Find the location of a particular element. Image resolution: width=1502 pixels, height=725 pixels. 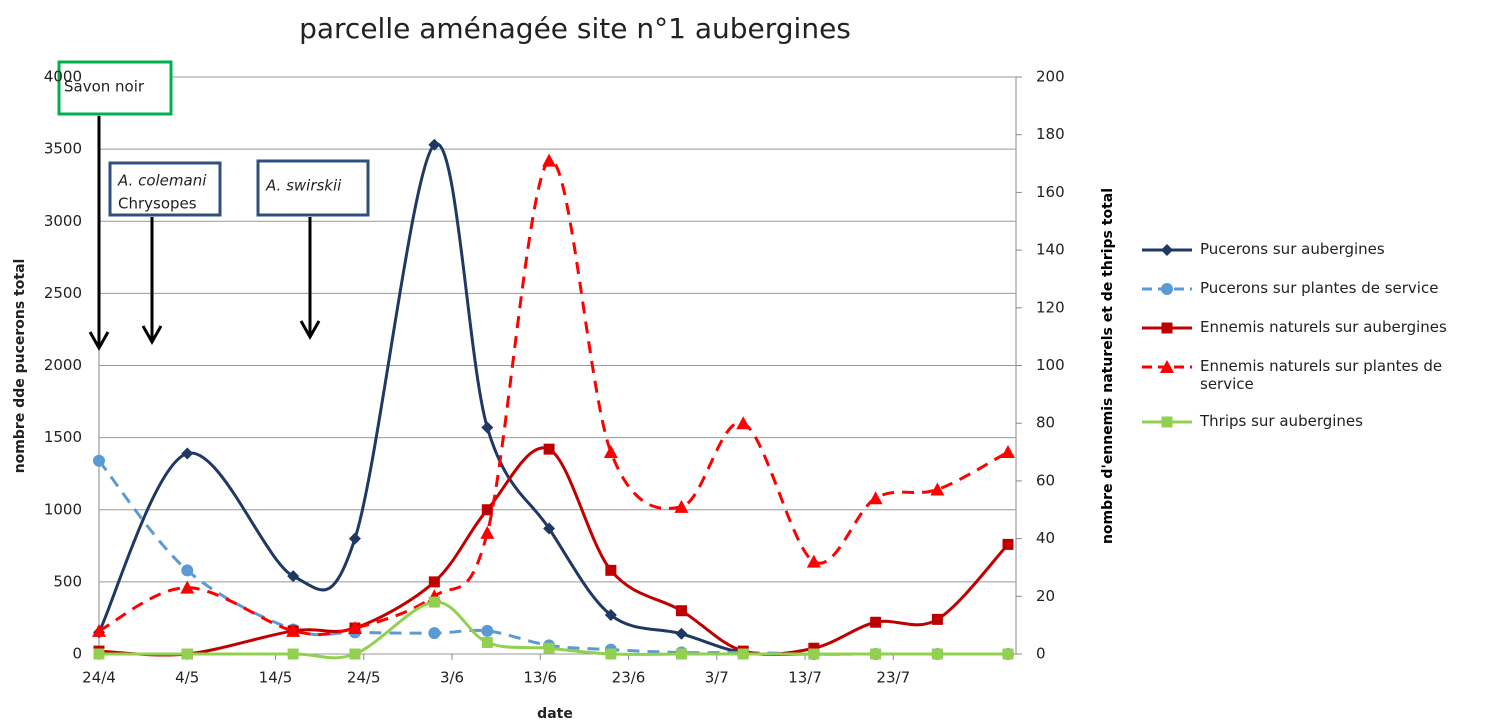

y-tick-label: 1000 is located at coordinates (63, 509).